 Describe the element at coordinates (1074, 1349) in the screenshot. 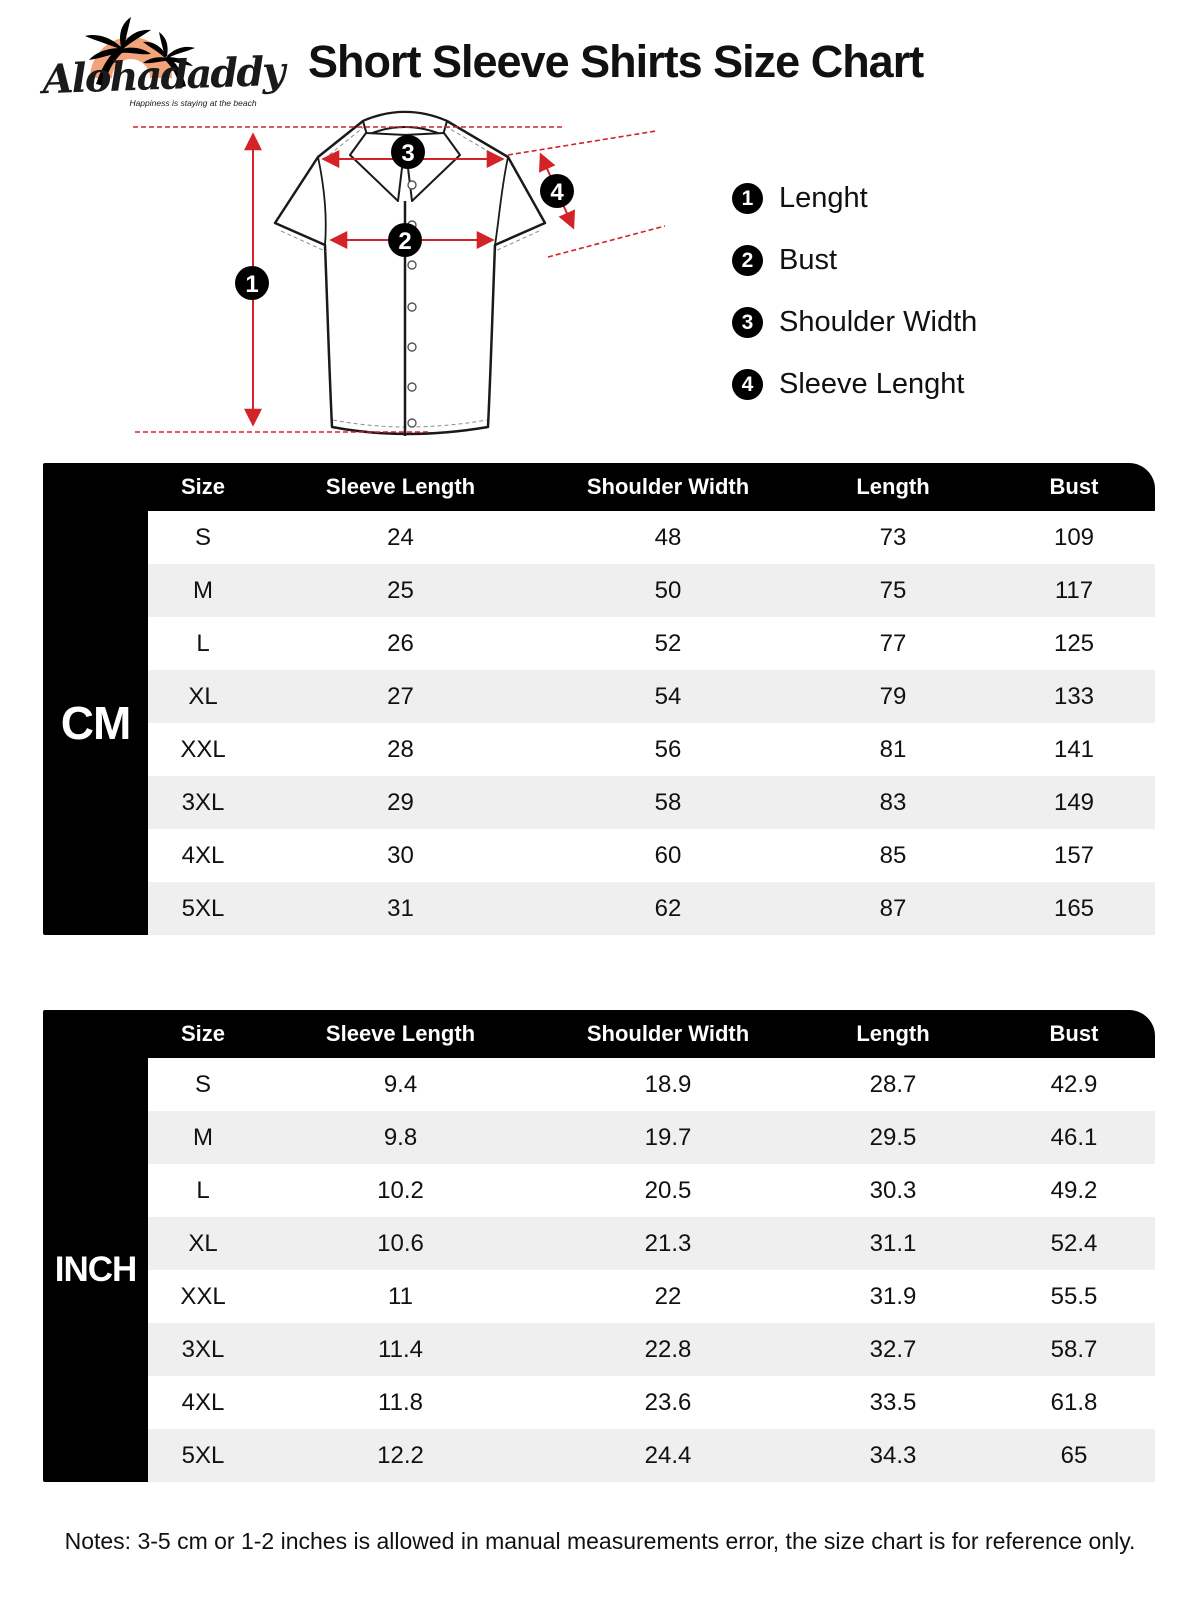

I see `table-cell: 58.7` at that location.